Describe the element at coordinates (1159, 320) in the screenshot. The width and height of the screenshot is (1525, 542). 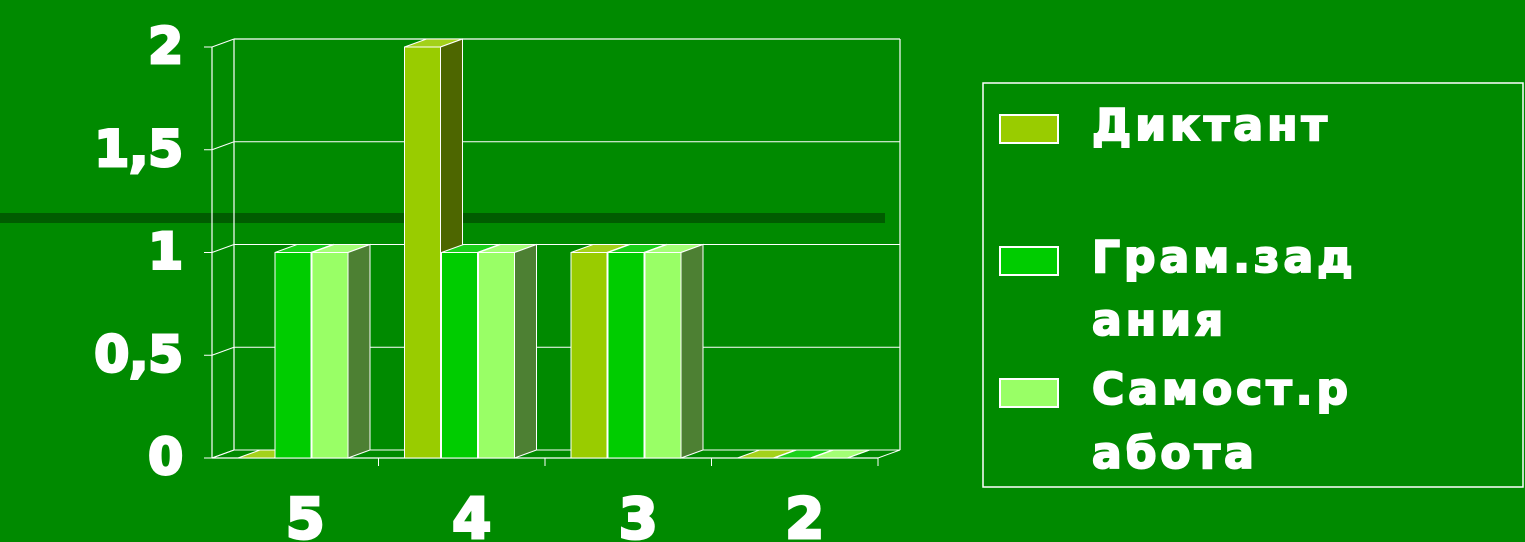
I see `legend-label: ания` at that location.